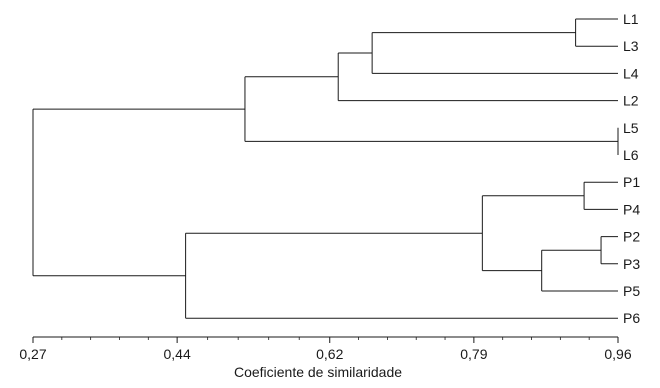 Image resolution: width=660 pixels, height=388 pixels. Describe the element at coordinates (329, 354) in the screenshot. I see `x-tick-label: 0,62` at that location.